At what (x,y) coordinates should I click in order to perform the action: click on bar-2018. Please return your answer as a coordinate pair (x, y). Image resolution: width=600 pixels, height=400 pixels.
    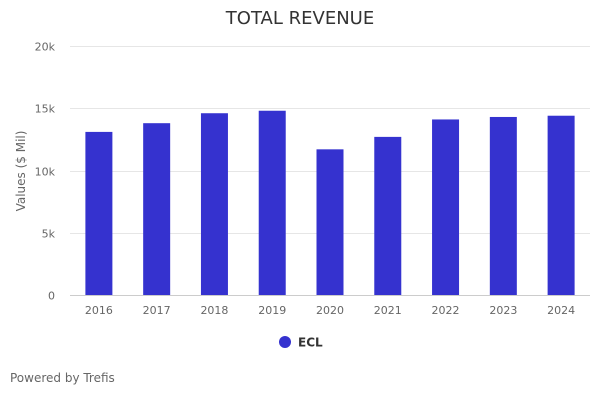
    Looking at the image, I should click on (214, 204).